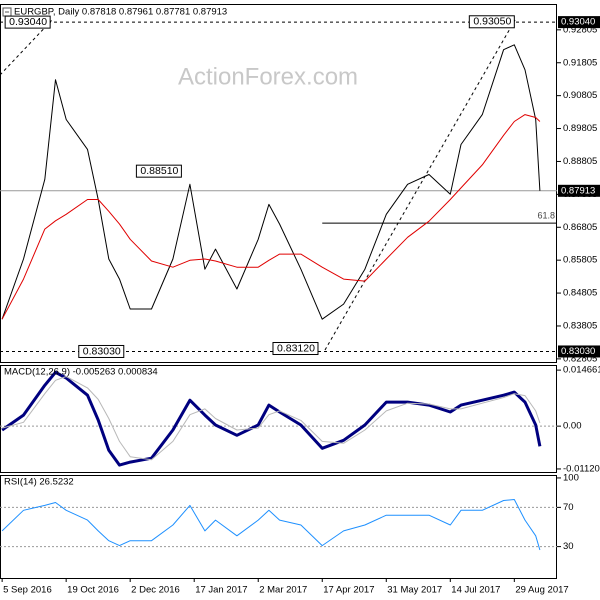 This screenshot has height=600, width=600. Describe the element at coordinates (283, 590) in the screenshot. I see `x-tick-label: 2 Mar 2017` at that location.